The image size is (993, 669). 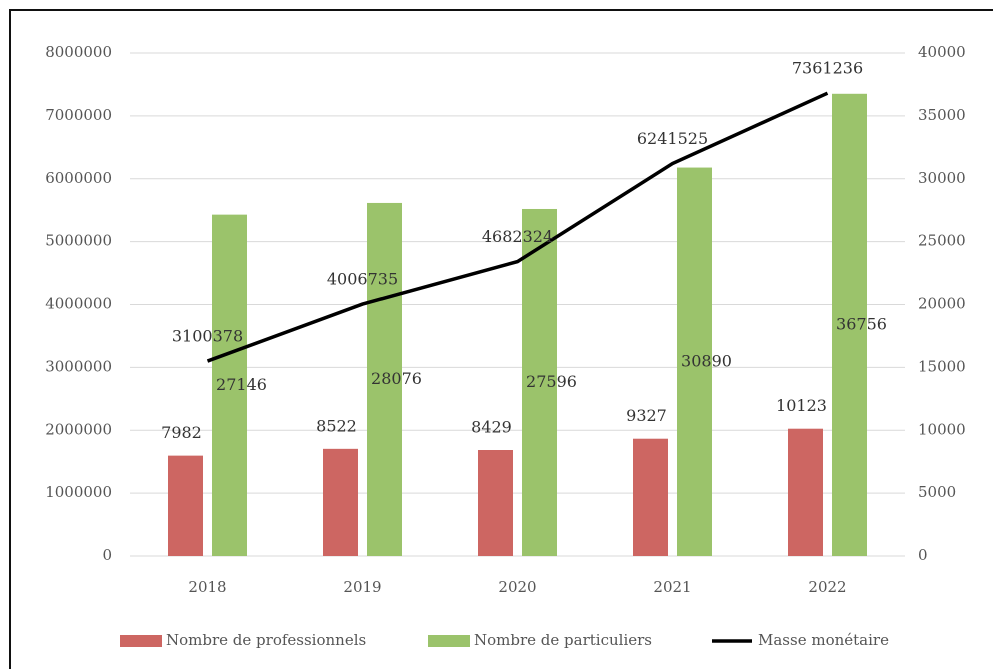 I want to click on data-label: 3100378, so click(x=207, y=336).